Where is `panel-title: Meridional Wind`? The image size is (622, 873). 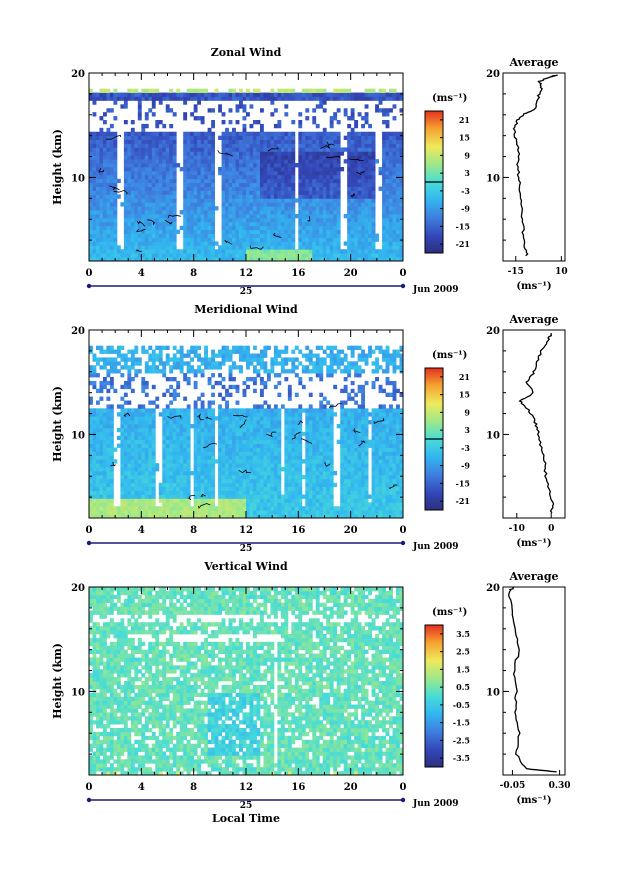 panel-title: Meridional Wind is located at coordinates (246, 309).